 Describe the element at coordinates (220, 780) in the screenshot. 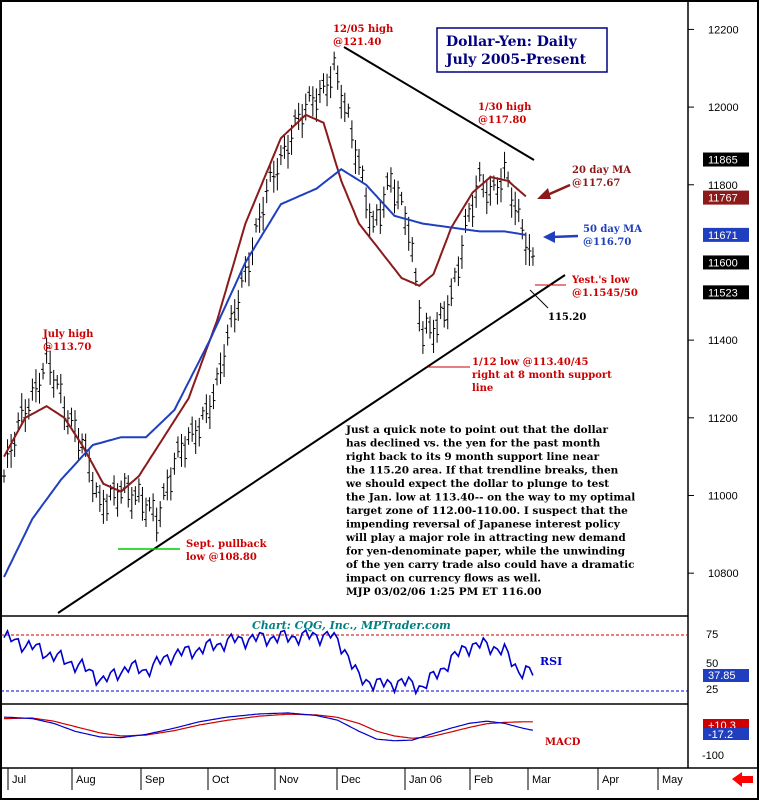

I see `month-label: Oct` at that location.